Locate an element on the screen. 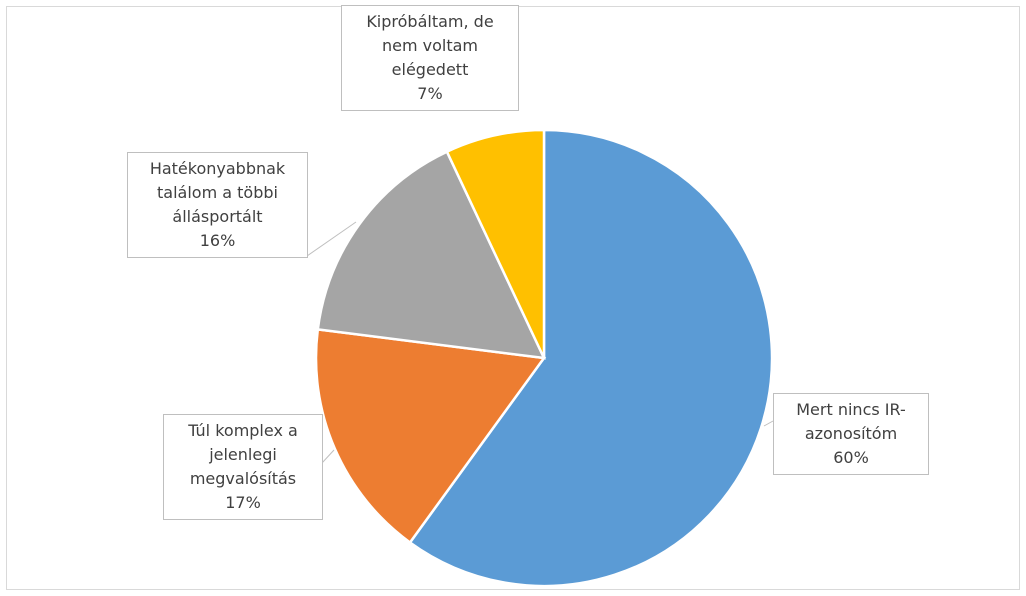 The image size is (1026, 596). value-label: 16% is located at coordinates (217, 240).